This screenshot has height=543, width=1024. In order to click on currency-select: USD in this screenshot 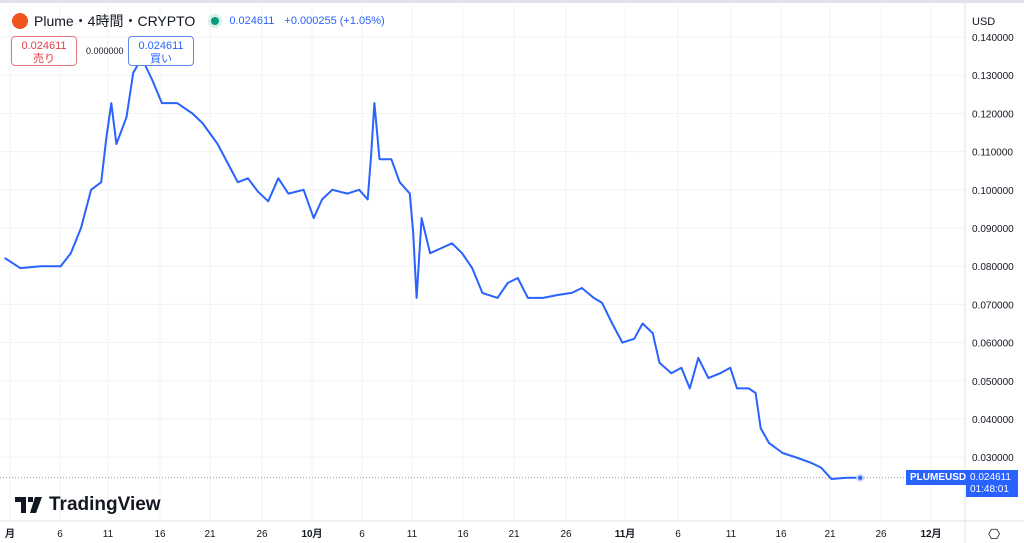, I will do `click(984, 22)`.